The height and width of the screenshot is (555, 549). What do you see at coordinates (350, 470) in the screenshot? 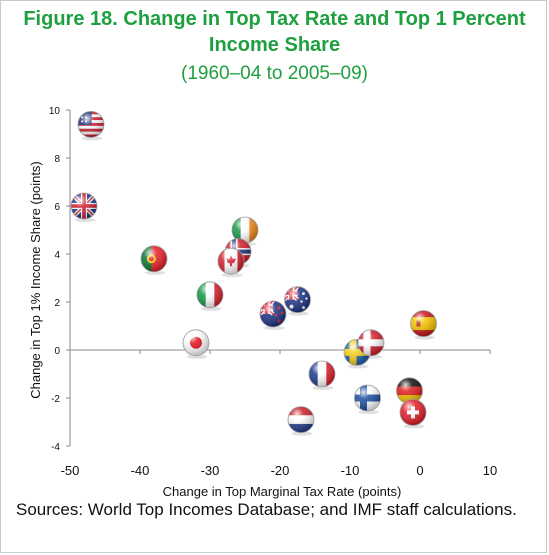
I see `x-tick-label: -10` at bounding box center [350, 470].